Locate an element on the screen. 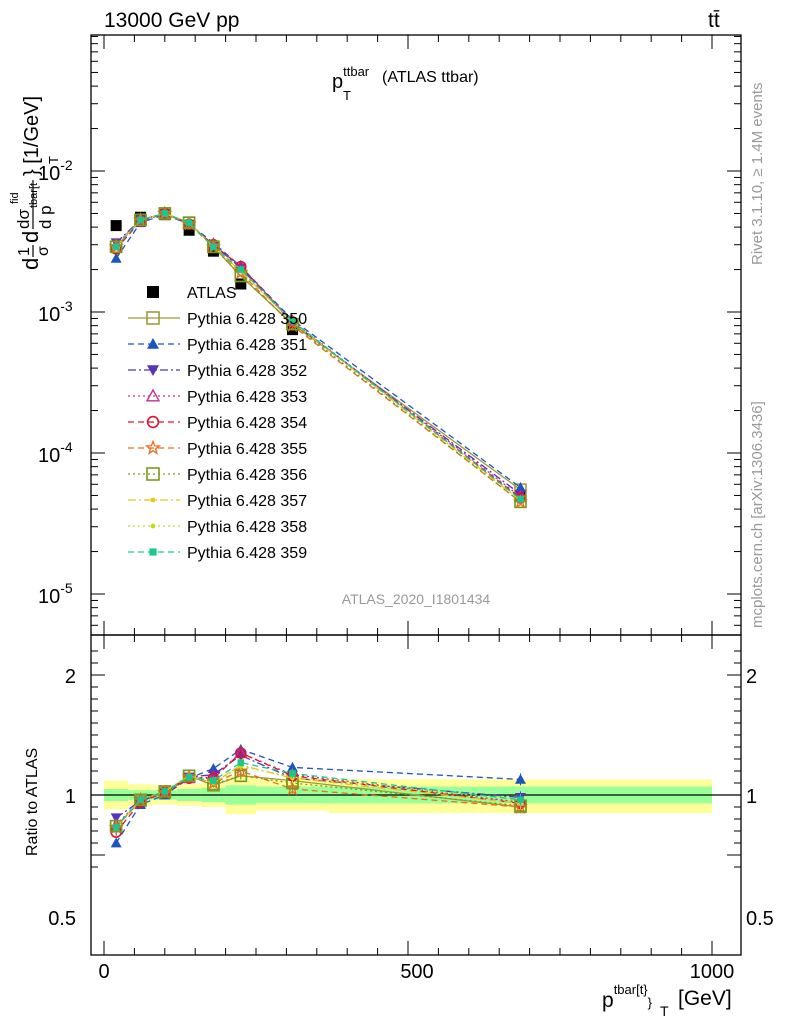 This screenshot has height=1024, width=786. svg-text: d p is located at coordinates (45, 217).